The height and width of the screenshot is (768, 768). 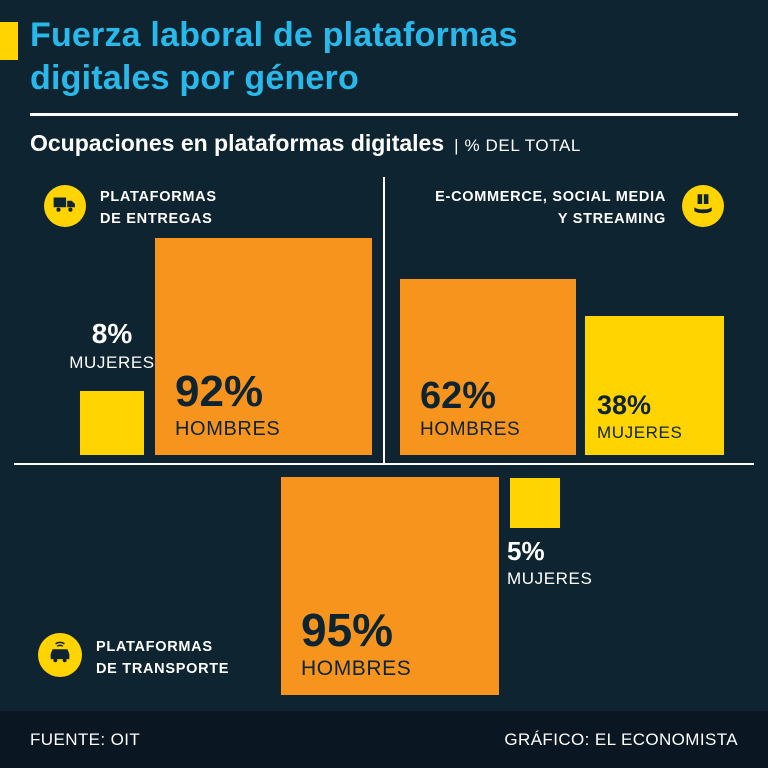 What do you see at coordinates (156, 218) in the screenshot?
I see `entregas-label-line2: DE ENTREGAS` at bounding box center [156, 218].